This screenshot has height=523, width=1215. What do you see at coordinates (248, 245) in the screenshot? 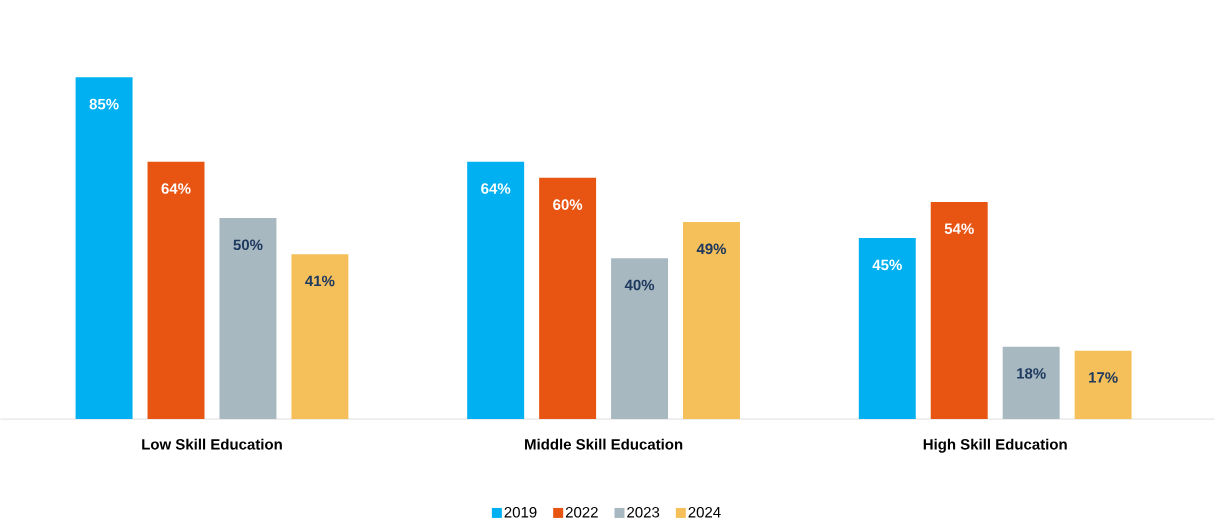
I see `data-label: 50%` at bounding box center [248, 245].